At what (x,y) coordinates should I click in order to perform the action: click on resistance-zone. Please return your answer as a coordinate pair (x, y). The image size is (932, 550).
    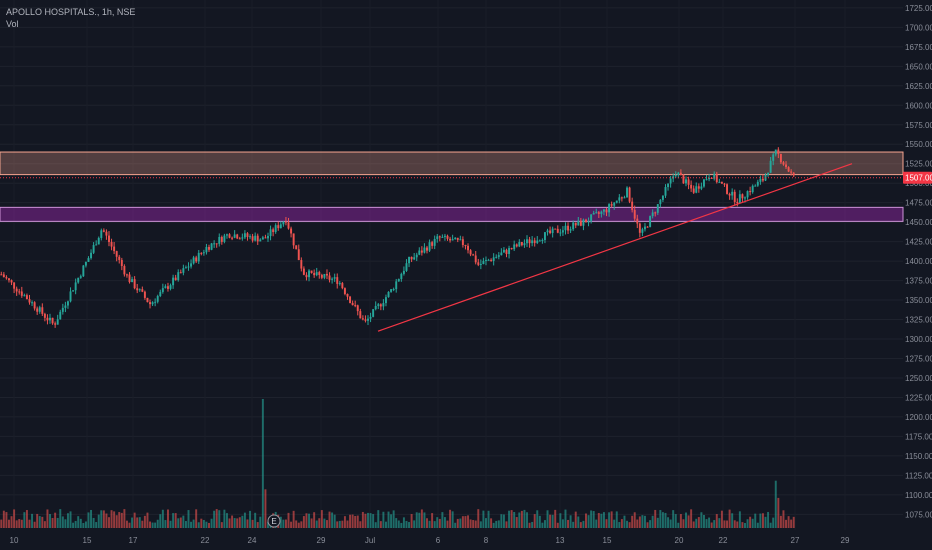
    Looking at the image, I should click on (452, 163).